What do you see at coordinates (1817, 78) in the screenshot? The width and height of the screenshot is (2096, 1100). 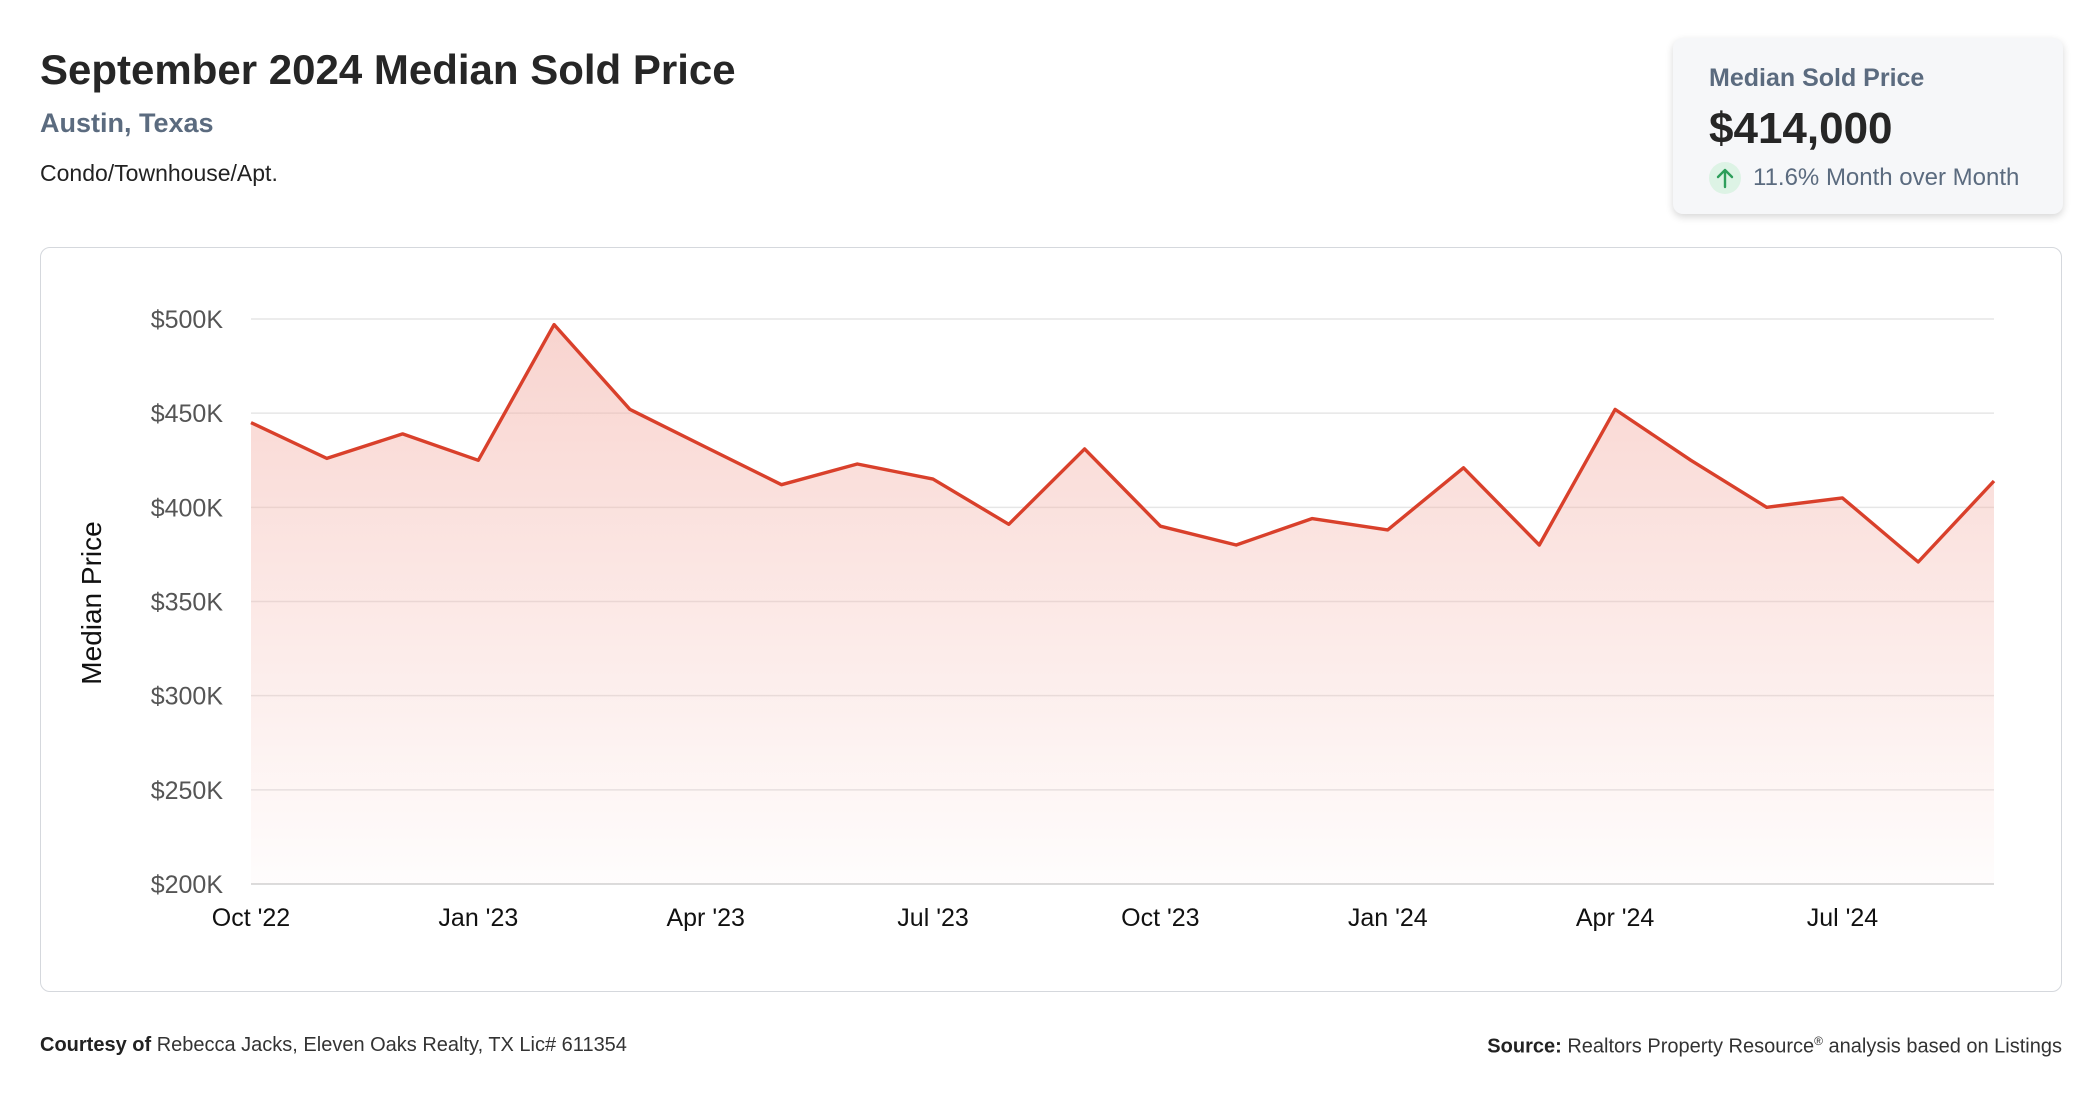 I see `stat-label: Median Sold Price` at bounding box center [1817, 78].